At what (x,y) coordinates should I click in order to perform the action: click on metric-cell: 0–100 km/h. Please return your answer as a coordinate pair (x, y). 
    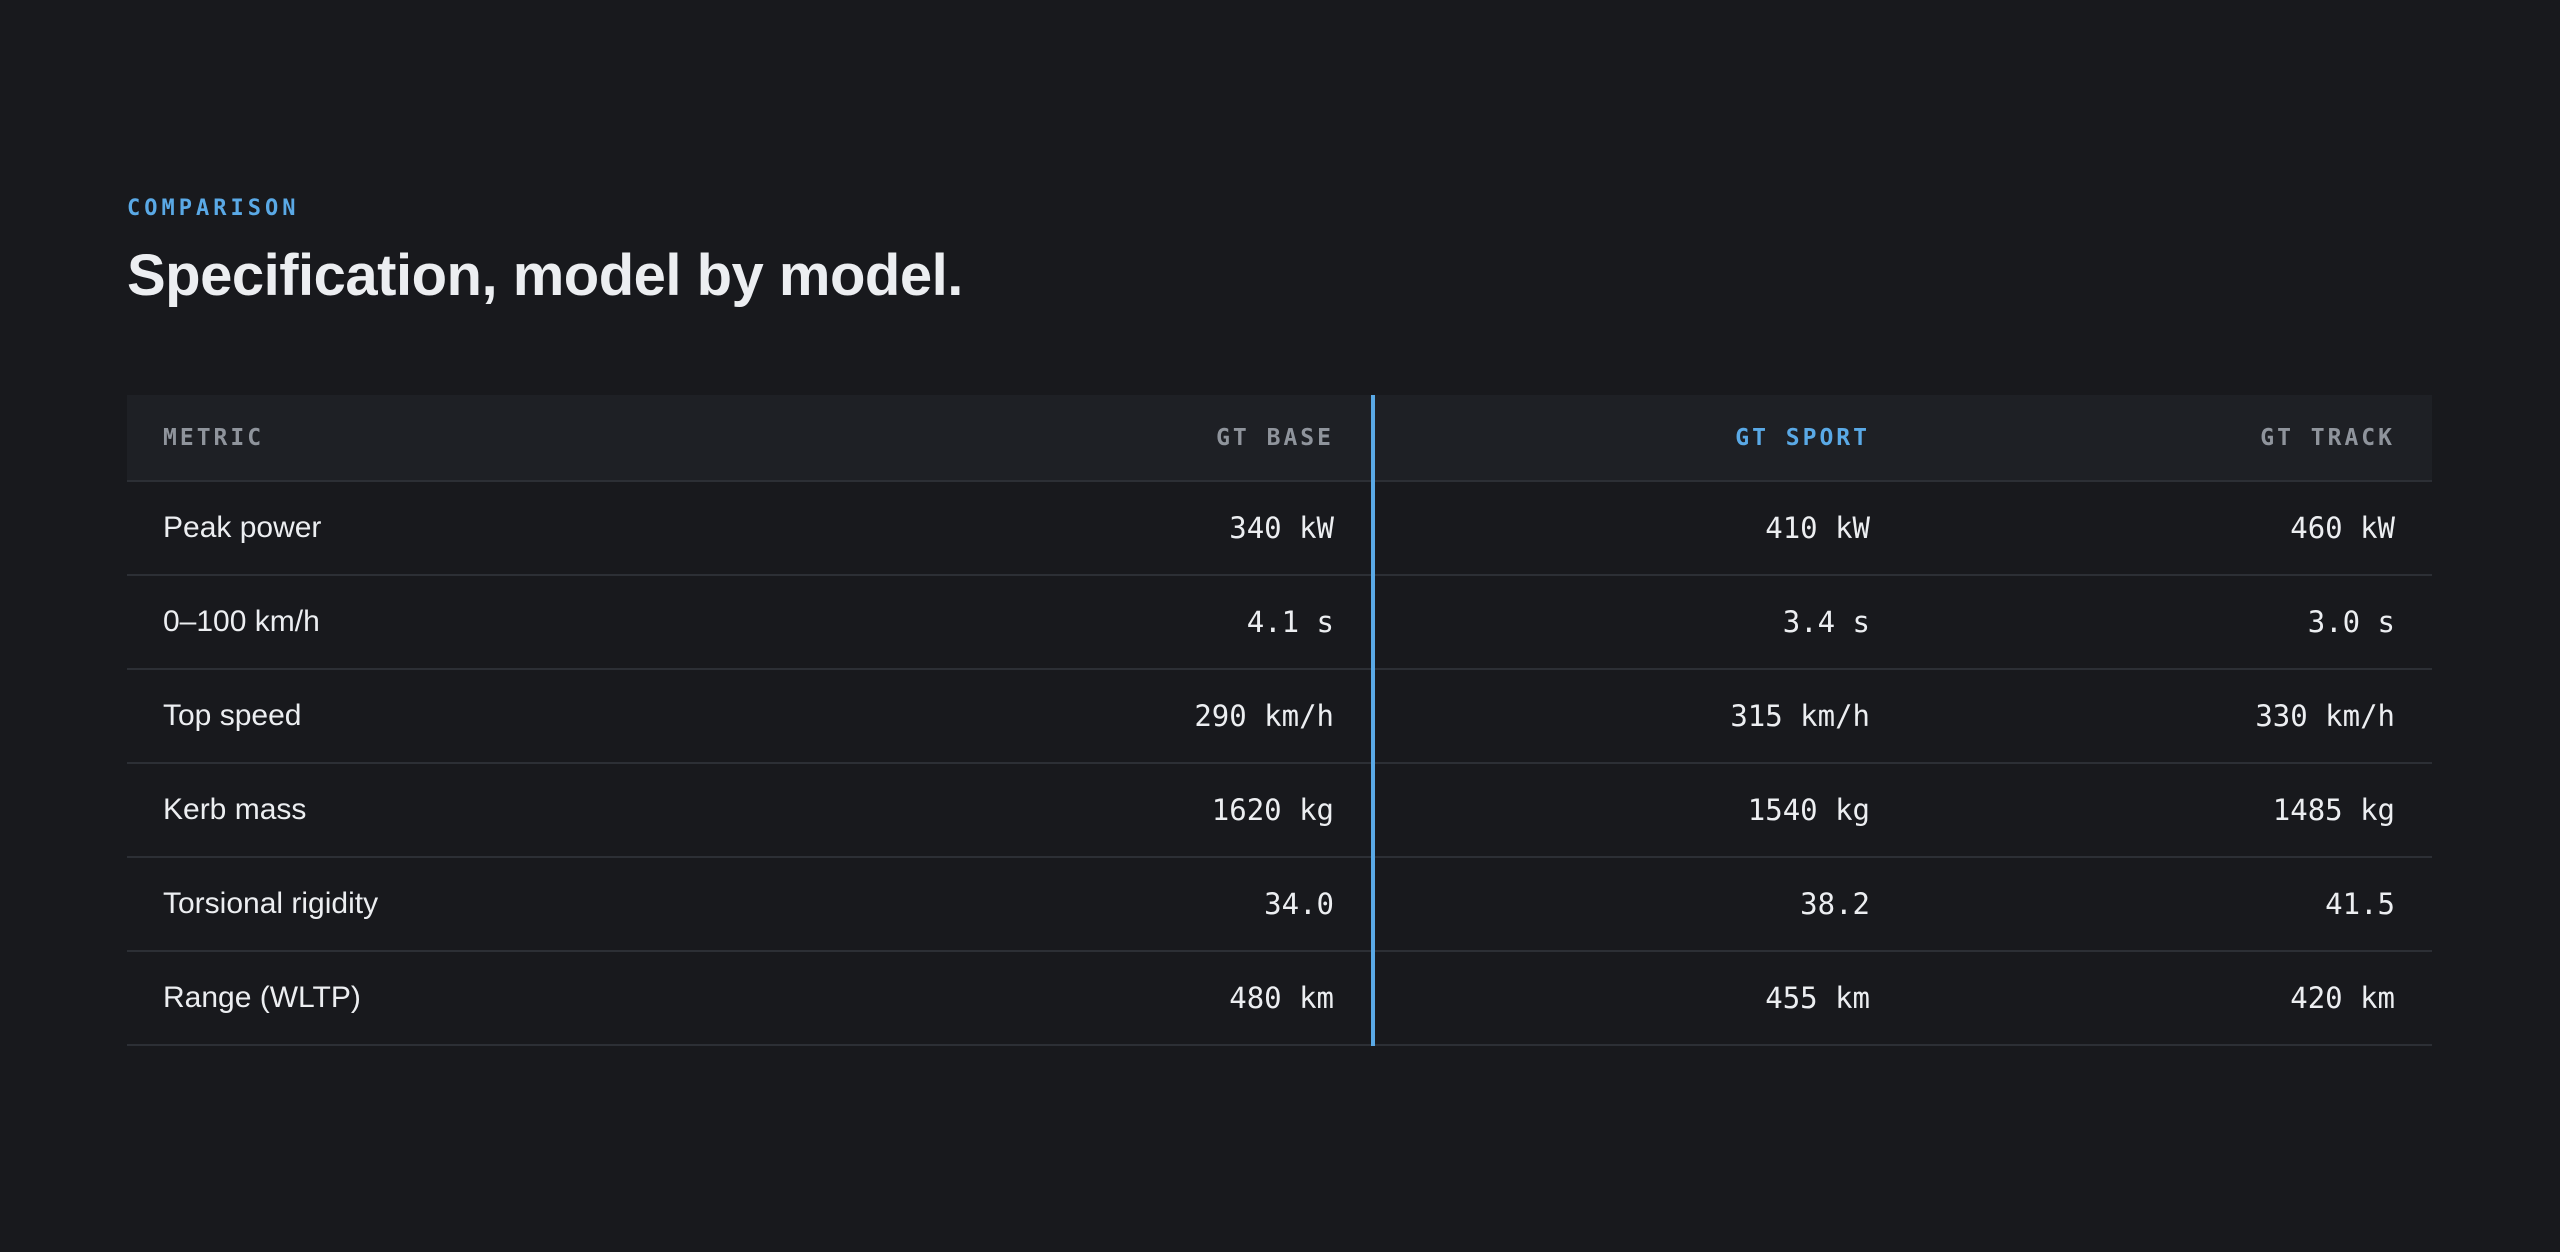
    Looking at the image, I should click on (477, 622).